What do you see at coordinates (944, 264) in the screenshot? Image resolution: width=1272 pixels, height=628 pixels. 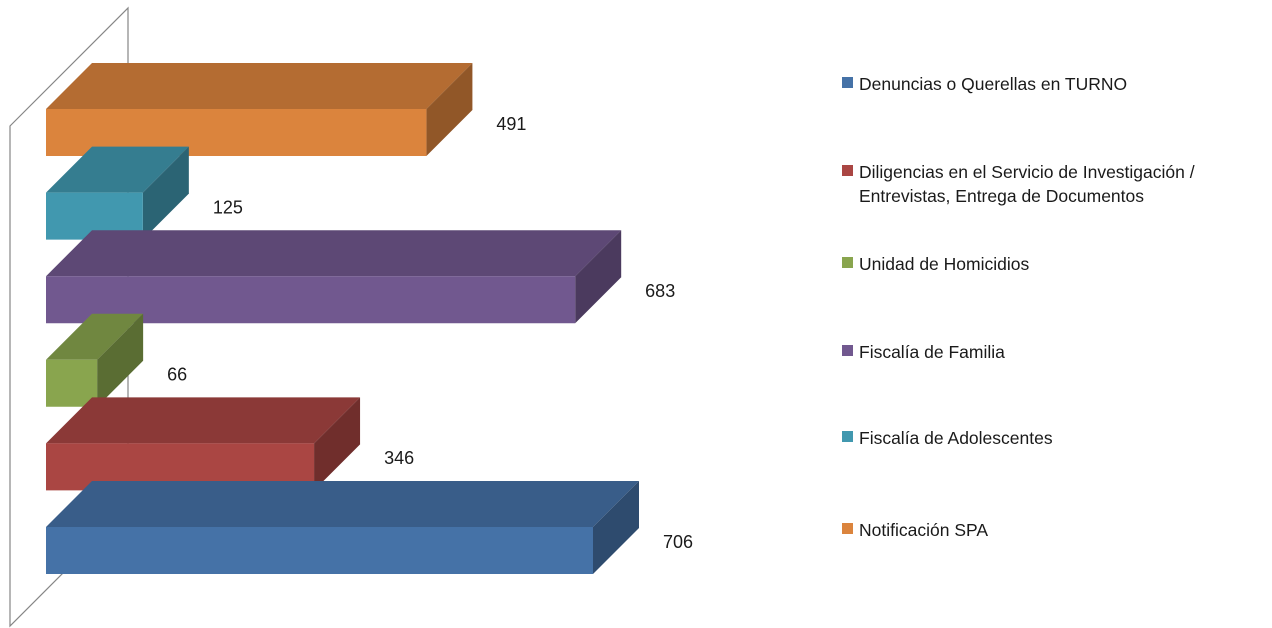 I see `legend-label: Unidad de Homicidios` at bounding box center [944, 264].